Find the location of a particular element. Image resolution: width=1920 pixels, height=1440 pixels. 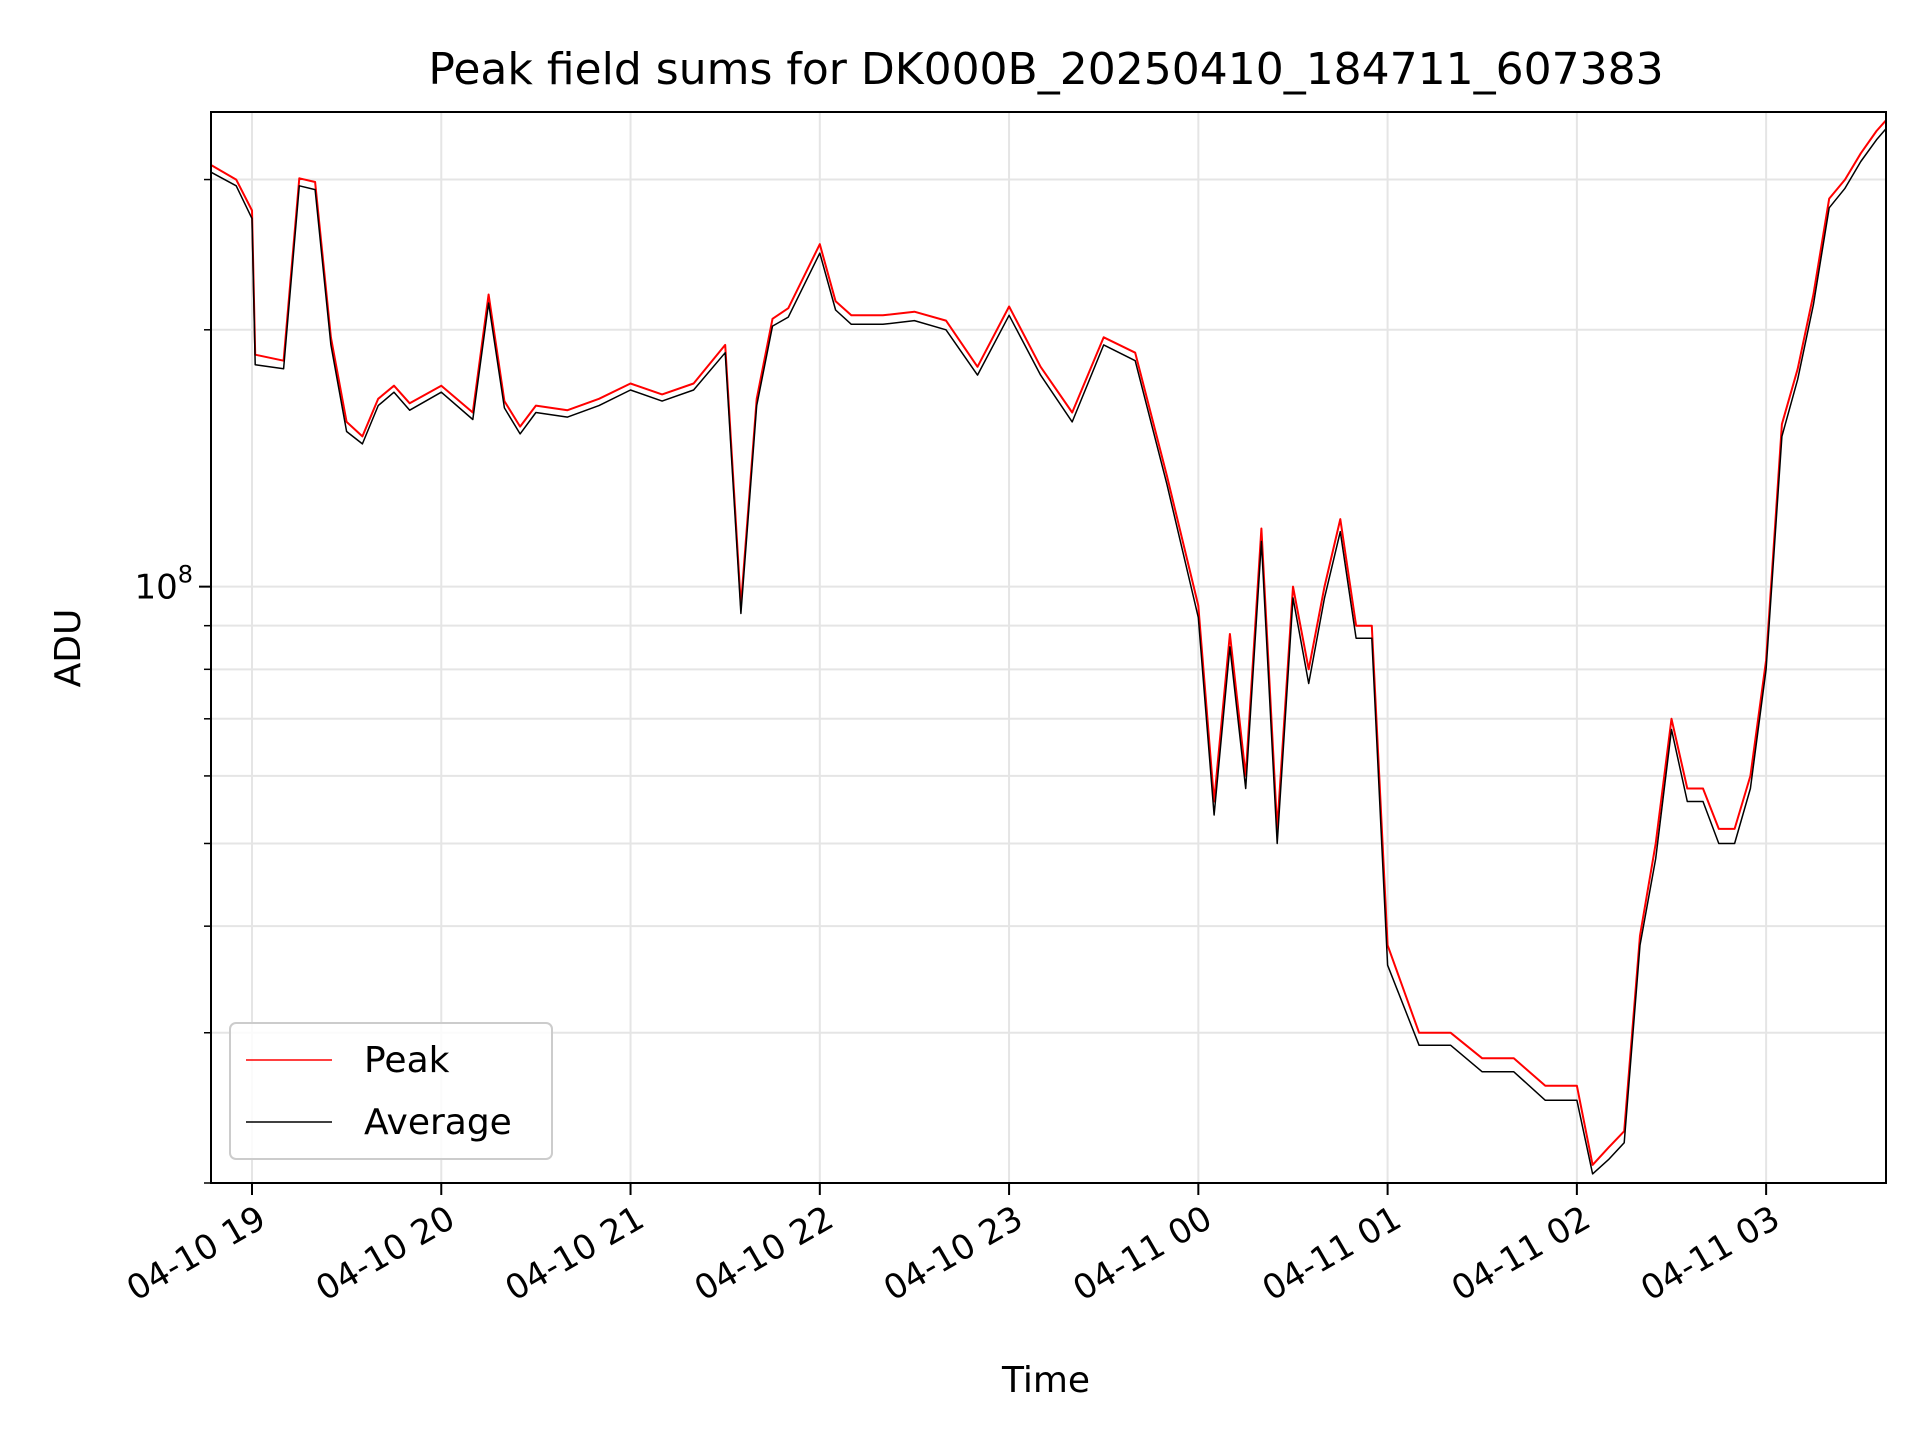

y-tick-label: 108 is located at coordinates (163, 584).